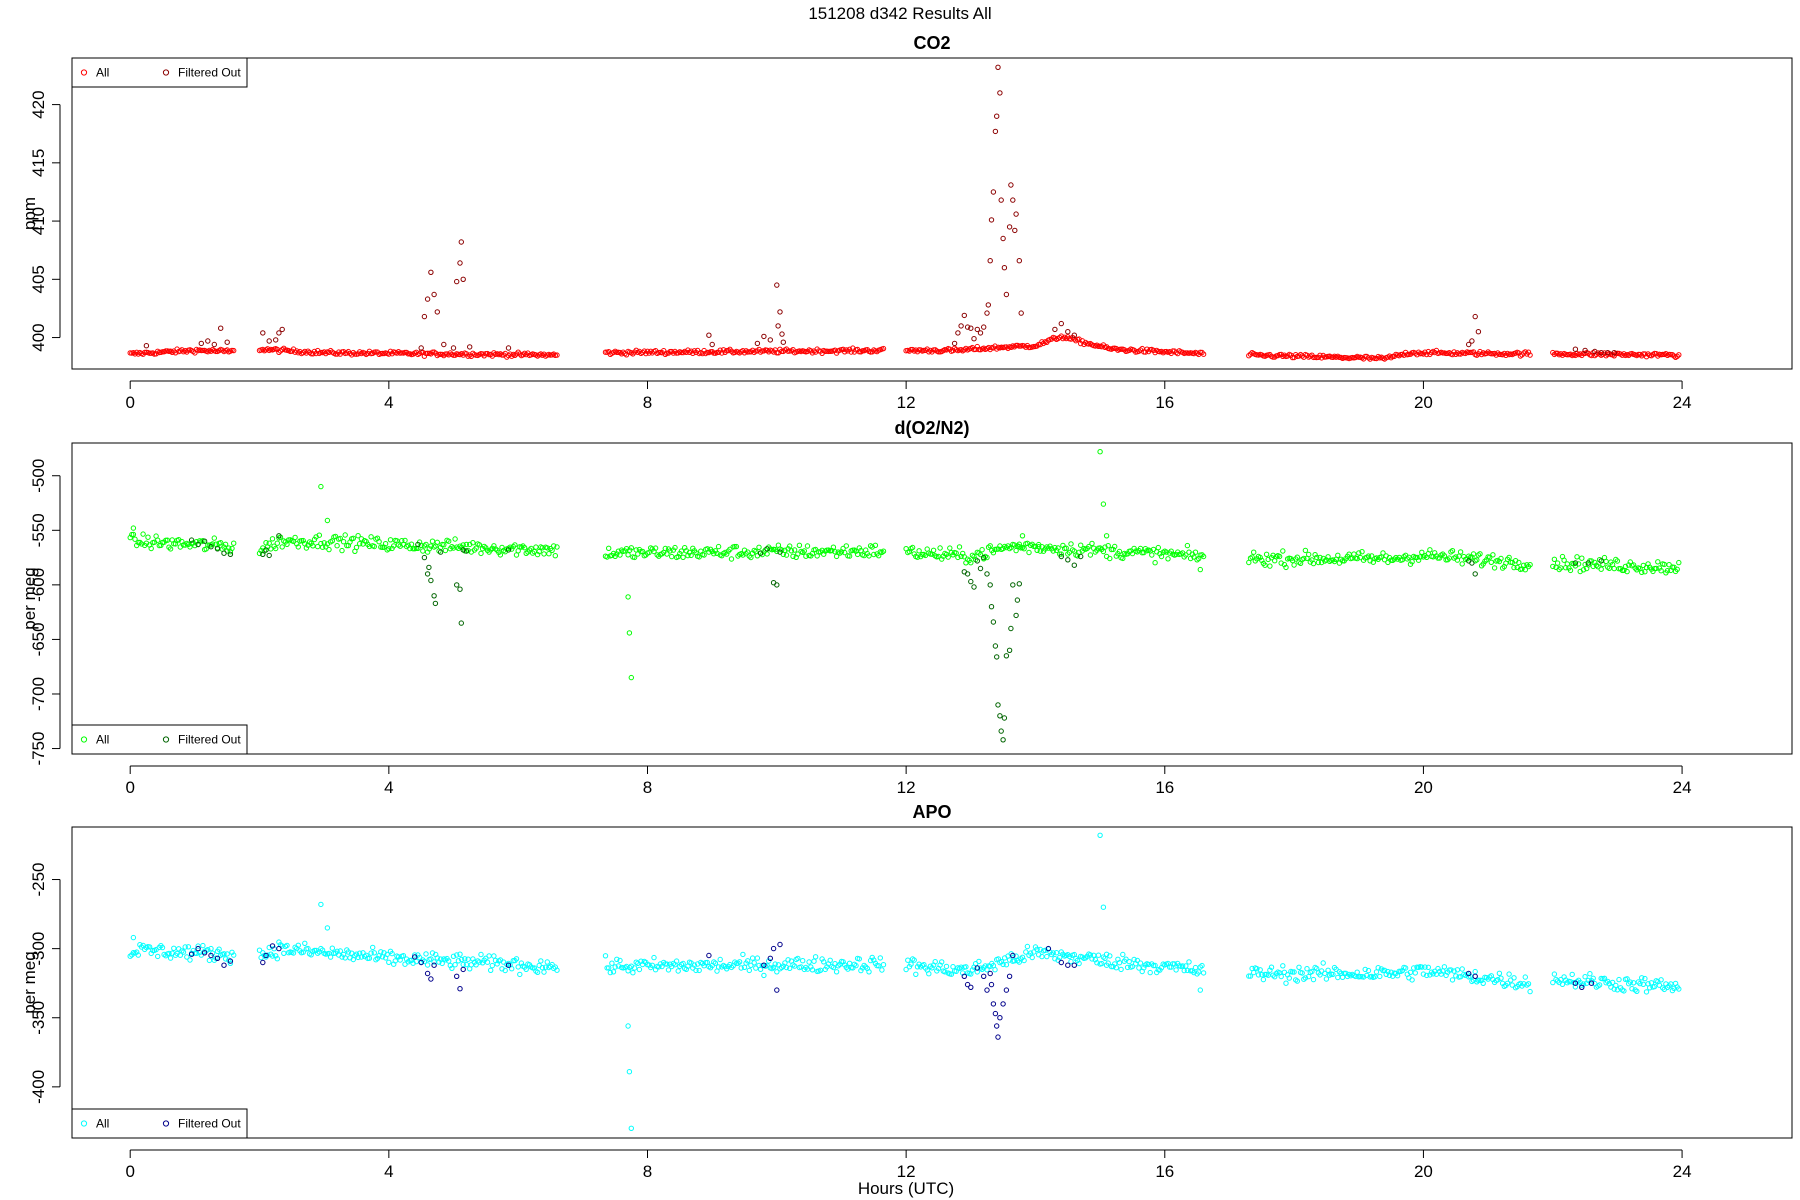  I want to click on x-tick-label: 20, so click(1423, 787).